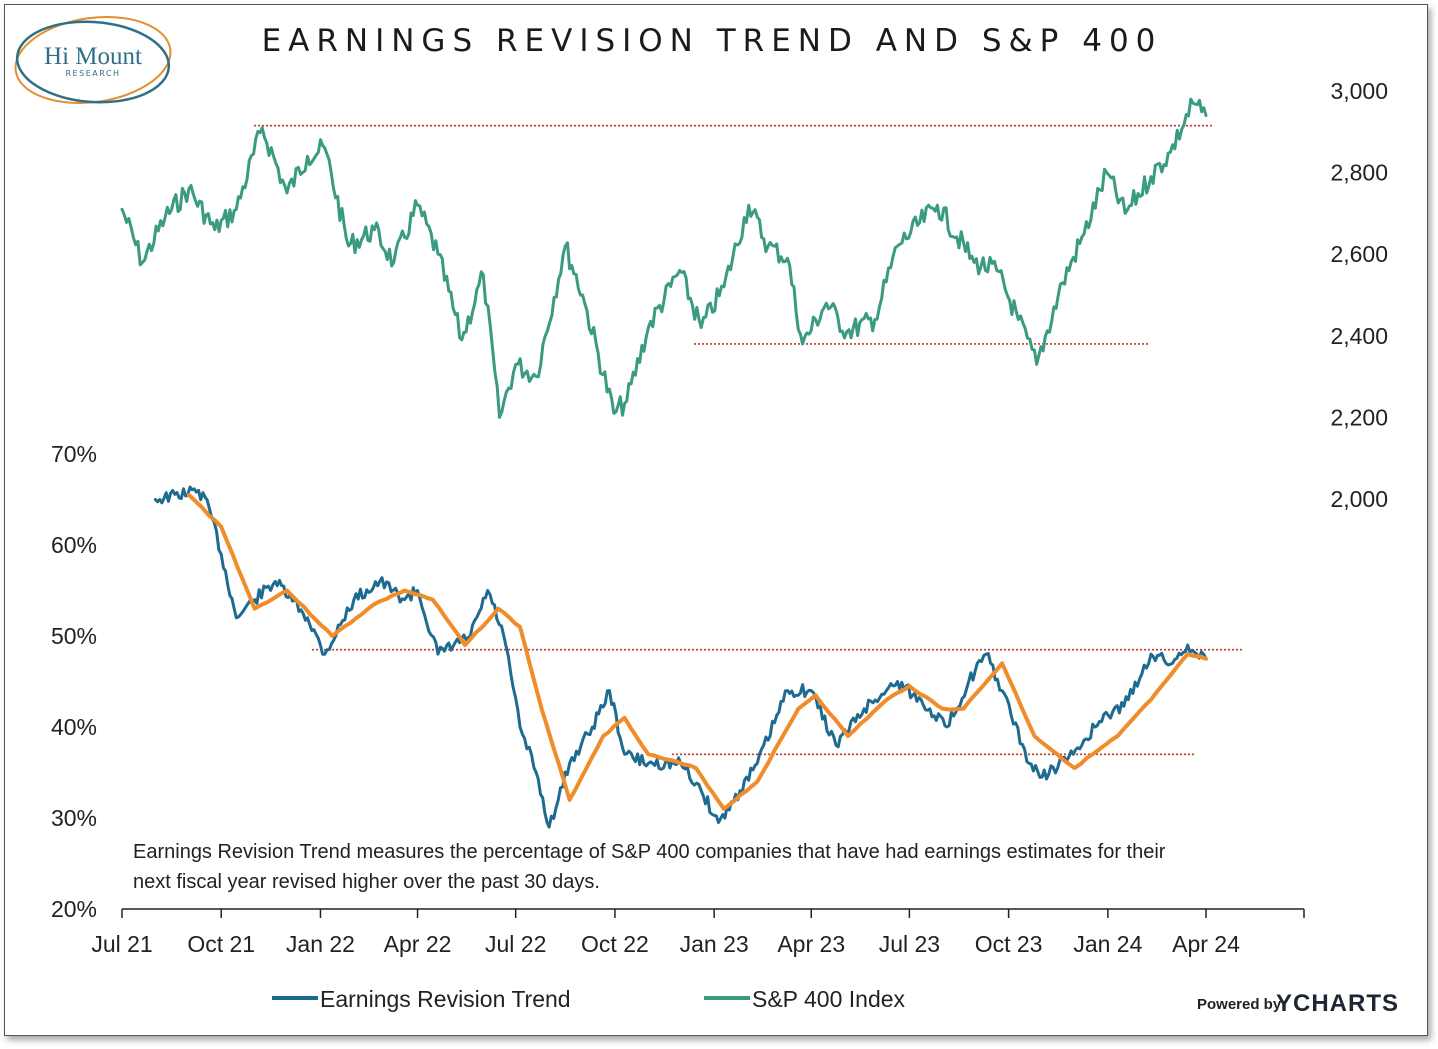 The height and width of the screenshot is (1049, 1438). What do you see at coordinates (615, 944) in the screenshot?
I see `x-tick-label-5: Oct 22` at bounding box center [615, 944].